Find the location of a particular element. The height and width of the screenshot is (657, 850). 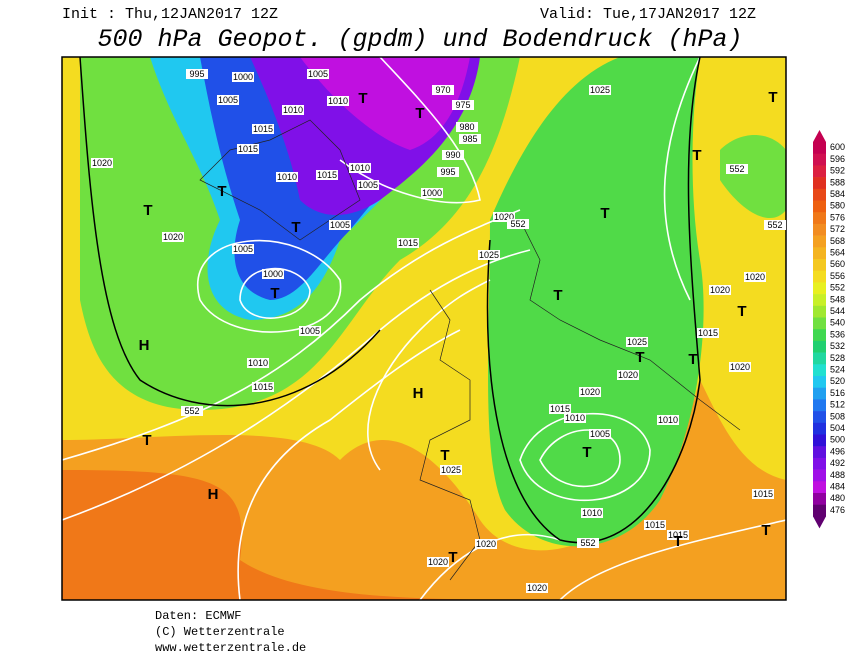

colorbar-label: 588 is located at coordinates (837, 182).